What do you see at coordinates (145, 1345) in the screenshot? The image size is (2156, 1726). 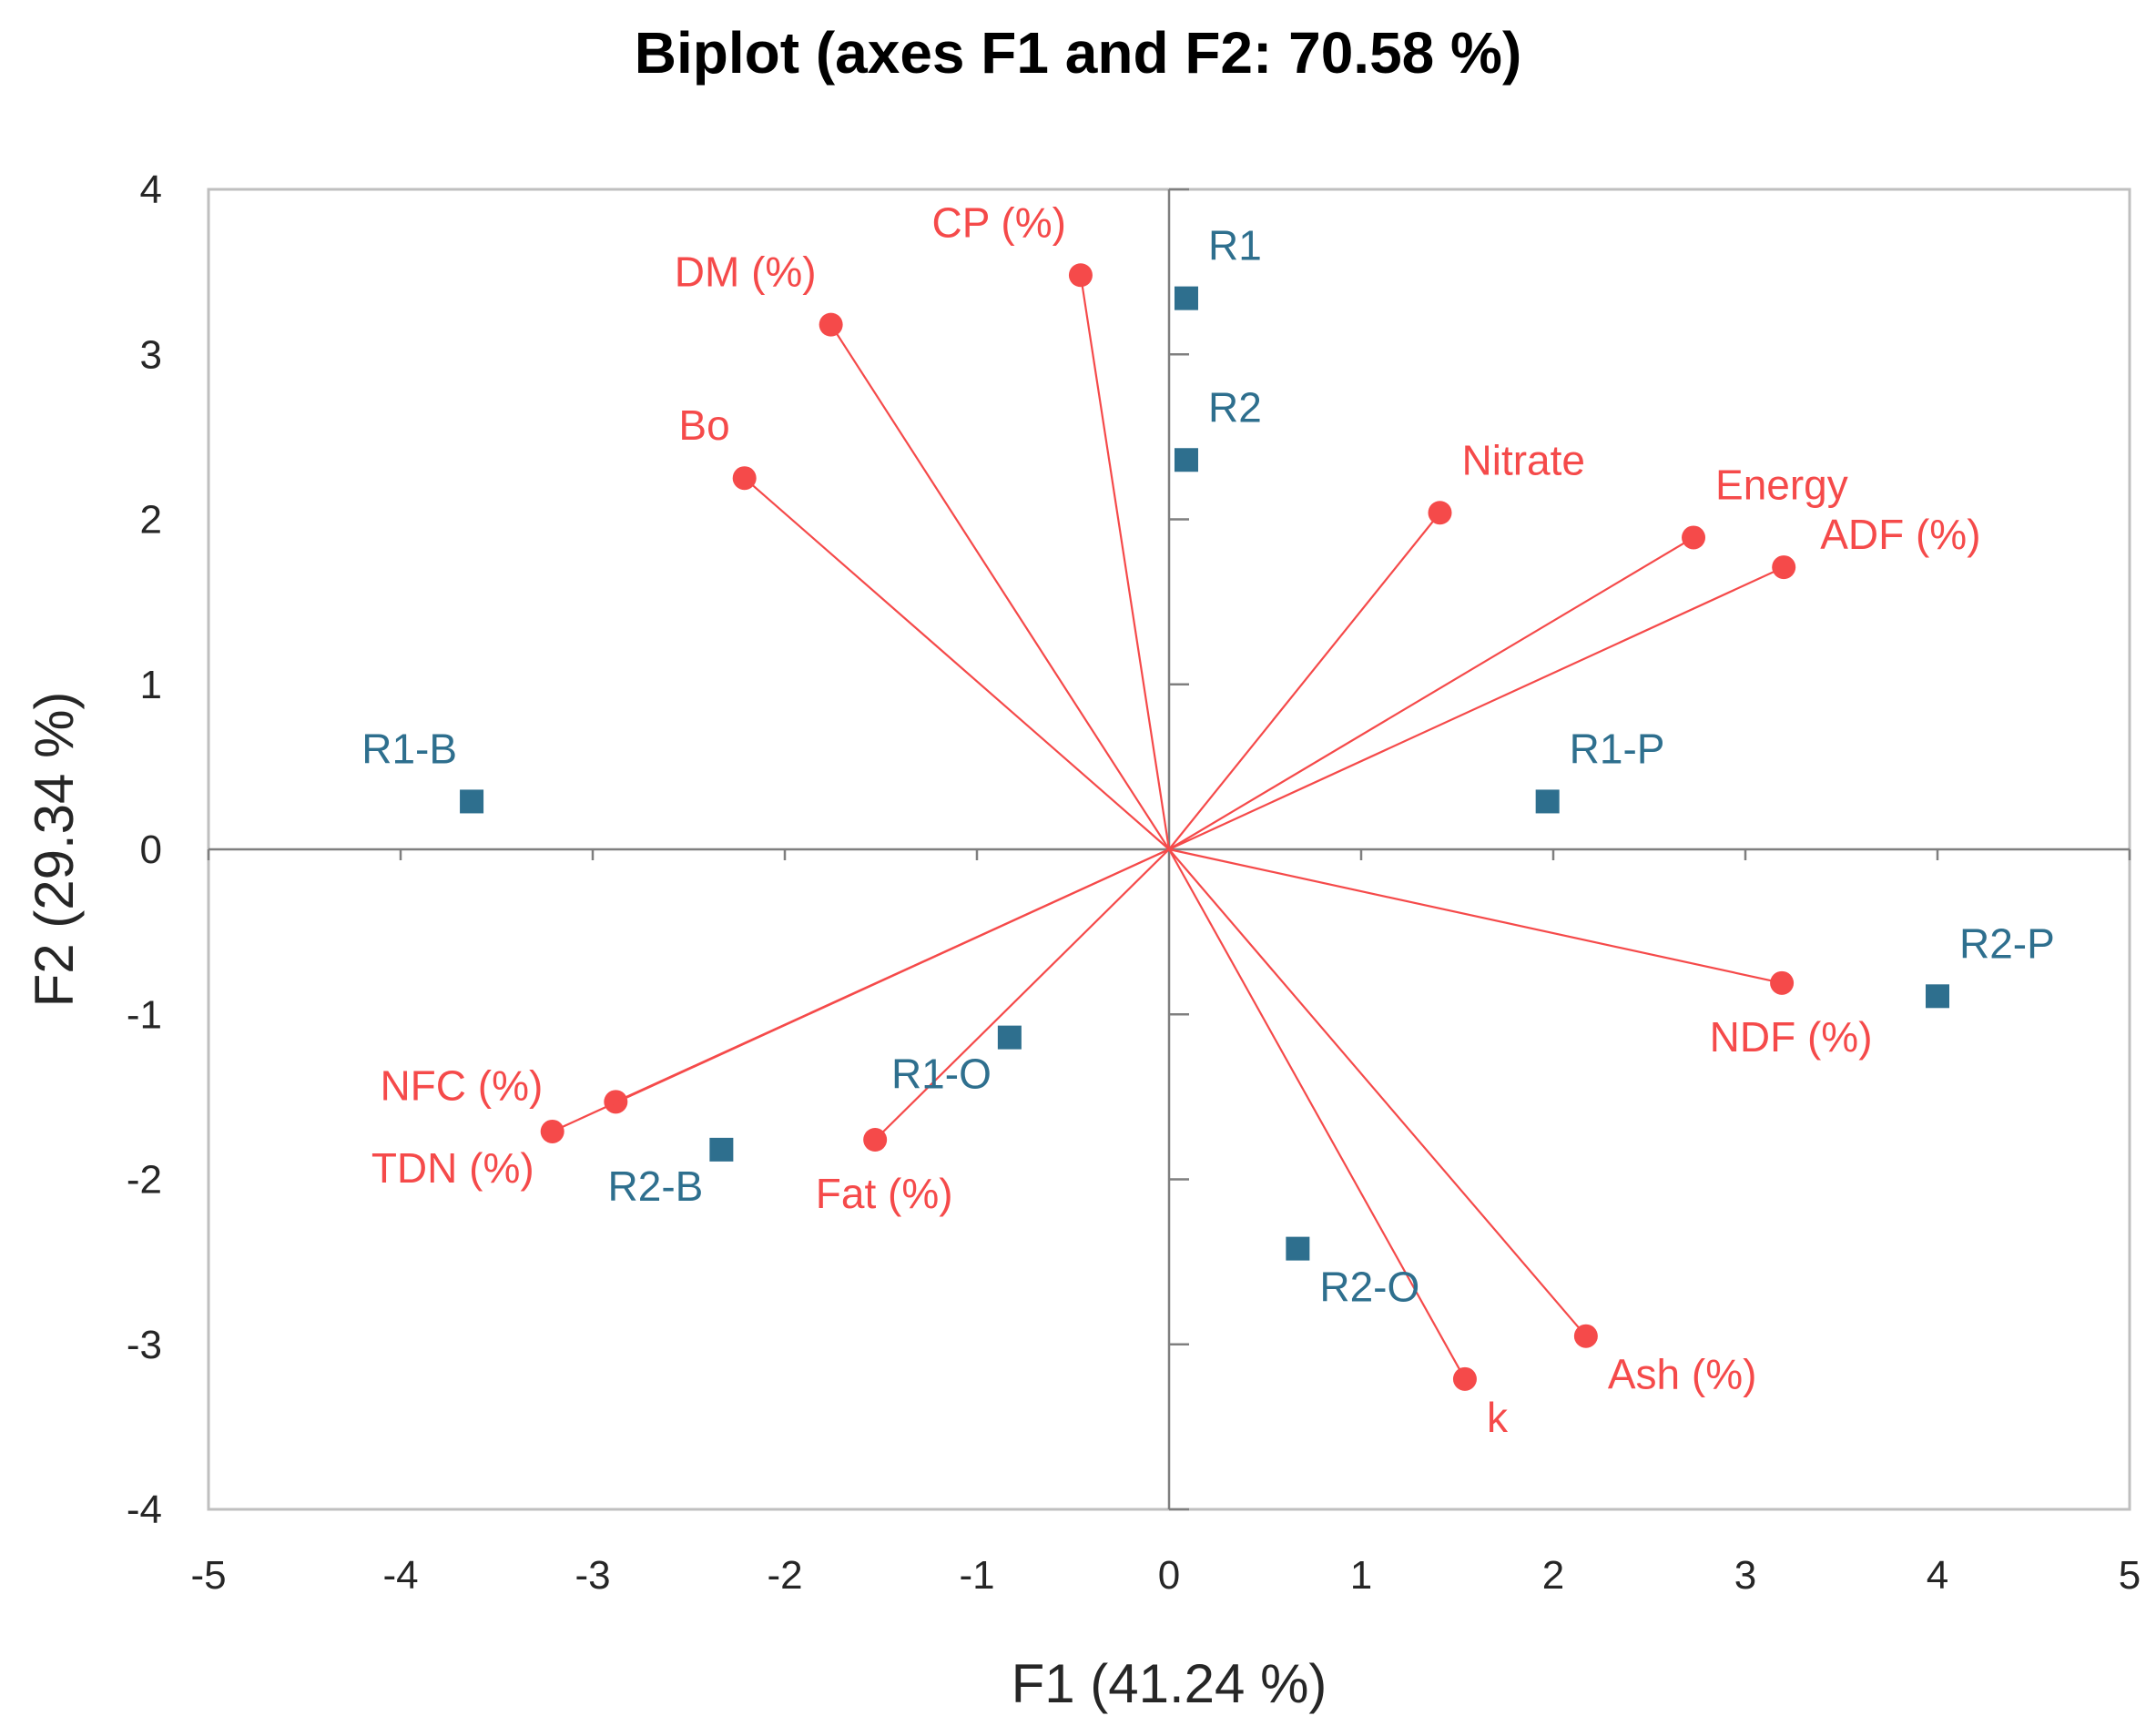 I see `y-tick-label: -3` at bounding box center [145, 1345].